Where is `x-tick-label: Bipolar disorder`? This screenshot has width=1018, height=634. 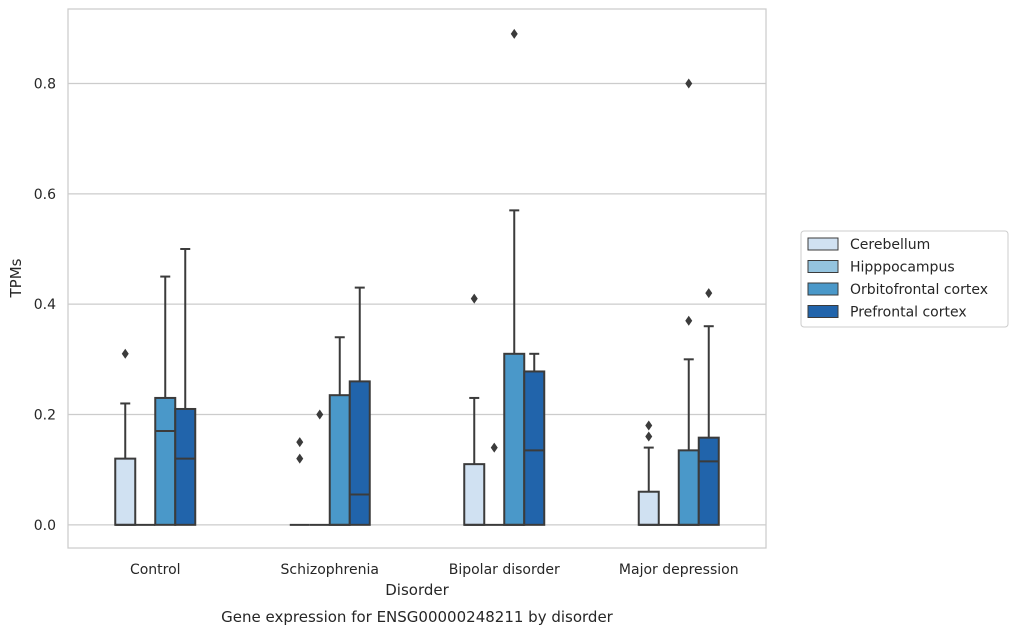
x-tick-label: Bipolar disorder is located at coordinates (504, 570).